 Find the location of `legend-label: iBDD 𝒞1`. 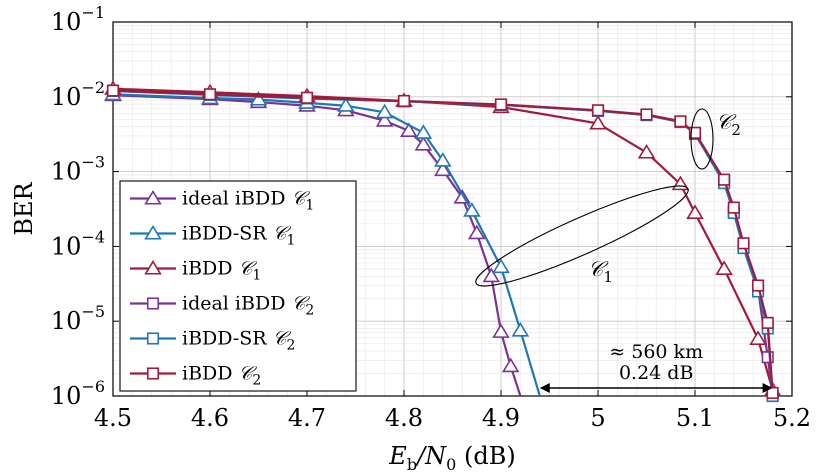

legend-label: iBDD 𝒞1 is located at coordinates (221, 271).